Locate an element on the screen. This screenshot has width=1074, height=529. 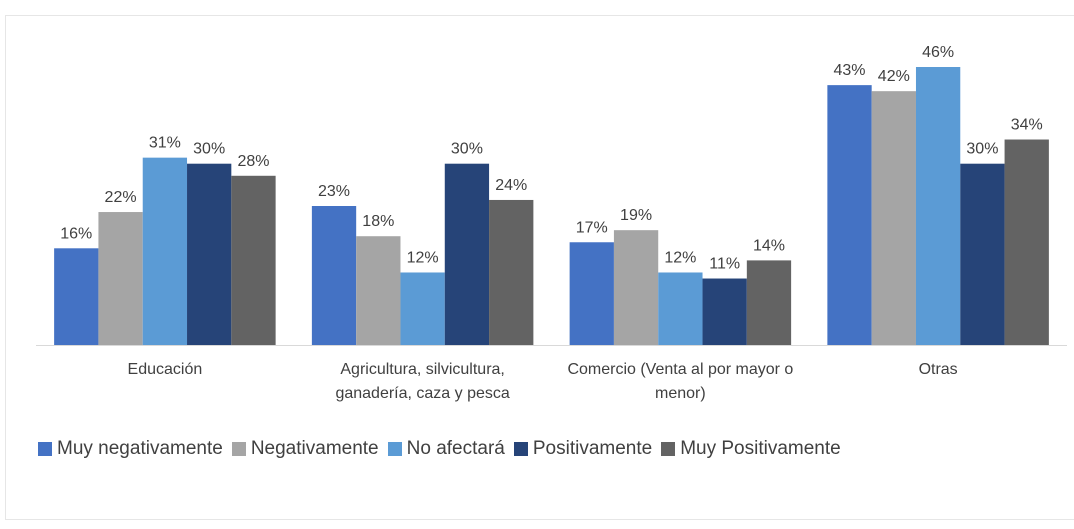
legend-item: No afectará is located at coordinates (446, 449).